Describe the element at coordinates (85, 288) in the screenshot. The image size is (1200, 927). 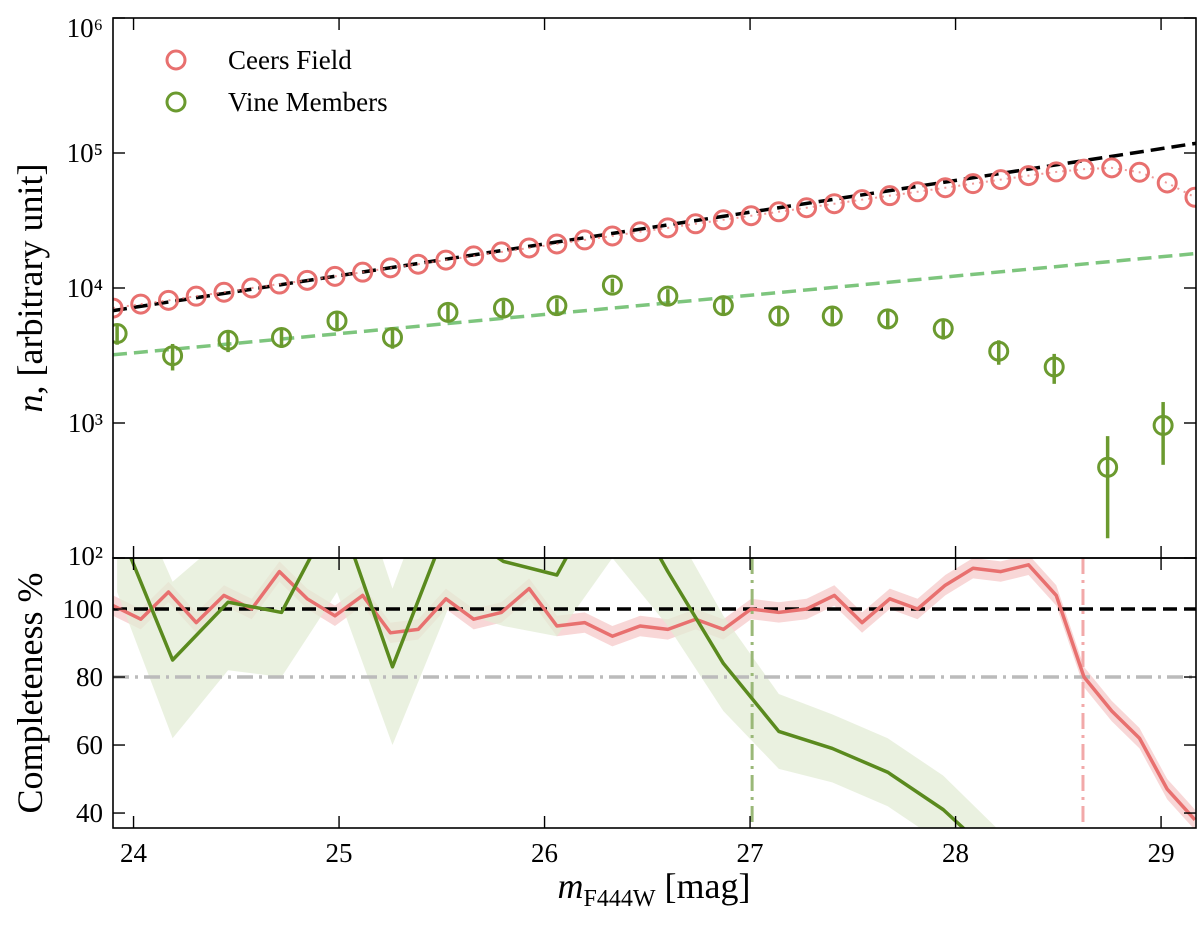
I see `y-tick-label: 10⁴` at that location.